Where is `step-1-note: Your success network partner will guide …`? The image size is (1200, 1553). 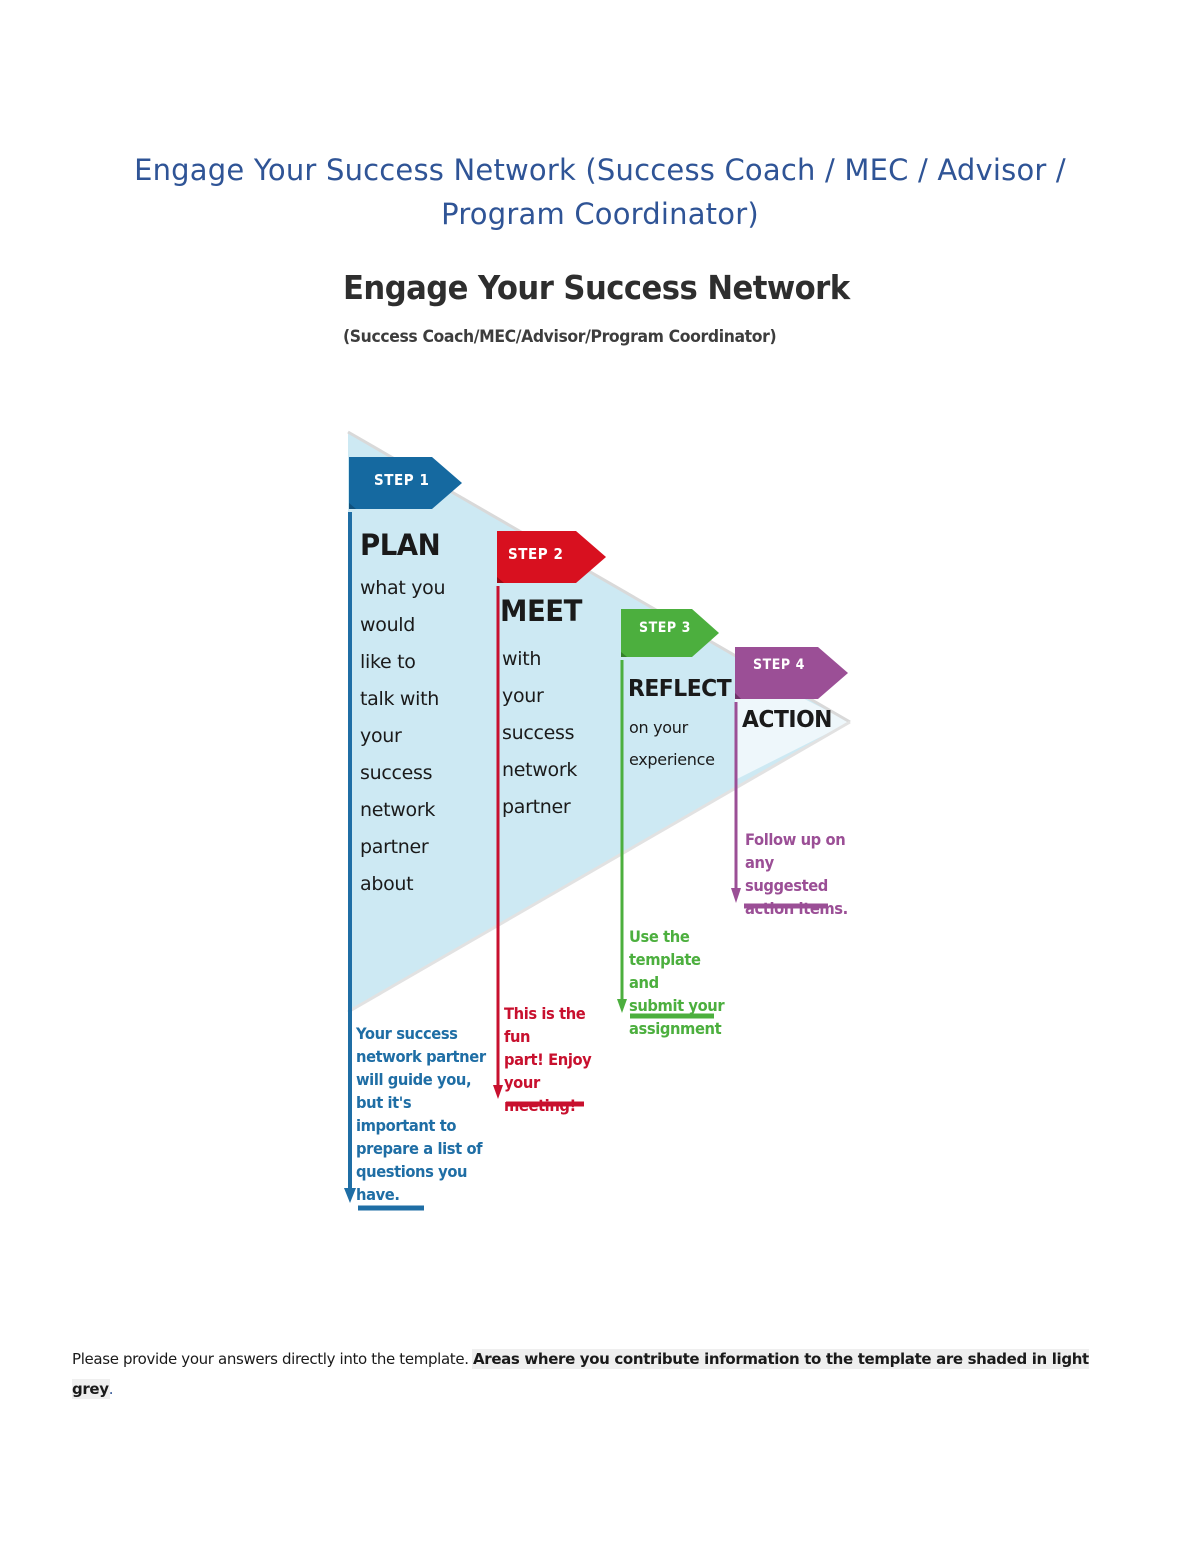 step-1-note: Your success network partner will guide … is located at coordinates (421, 1114).